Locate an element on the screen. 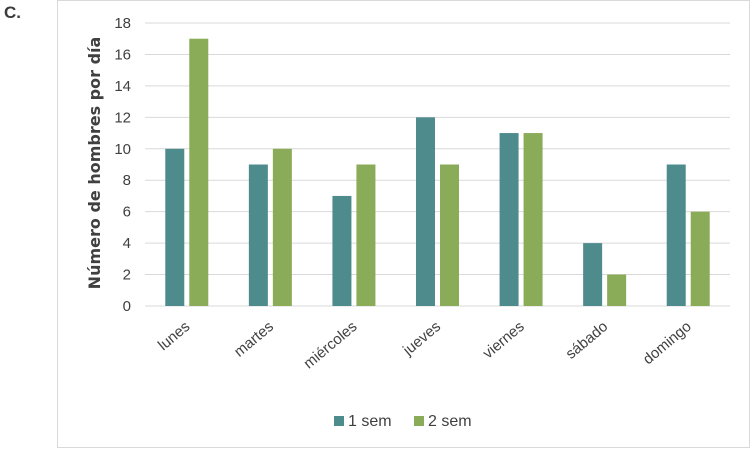  x-tick-label: viernes is located at coordinates (504, 340).